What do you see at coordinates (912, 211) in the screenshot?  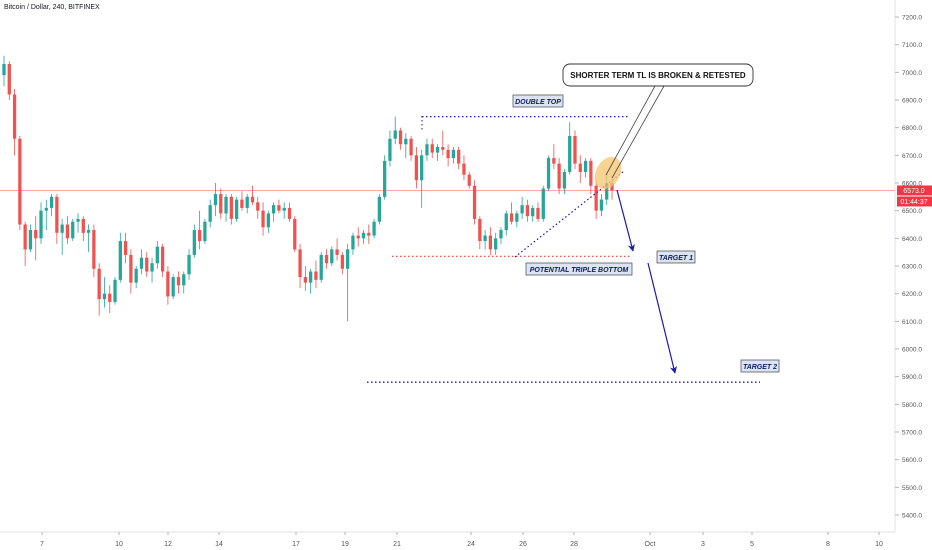 I see `price-tick-label: 6500.0` at bounding box center [912, 211].